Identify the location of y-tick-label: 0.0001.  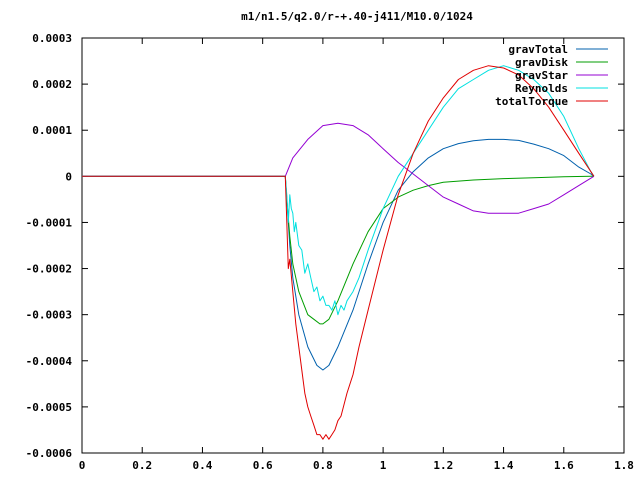
(52, 130).